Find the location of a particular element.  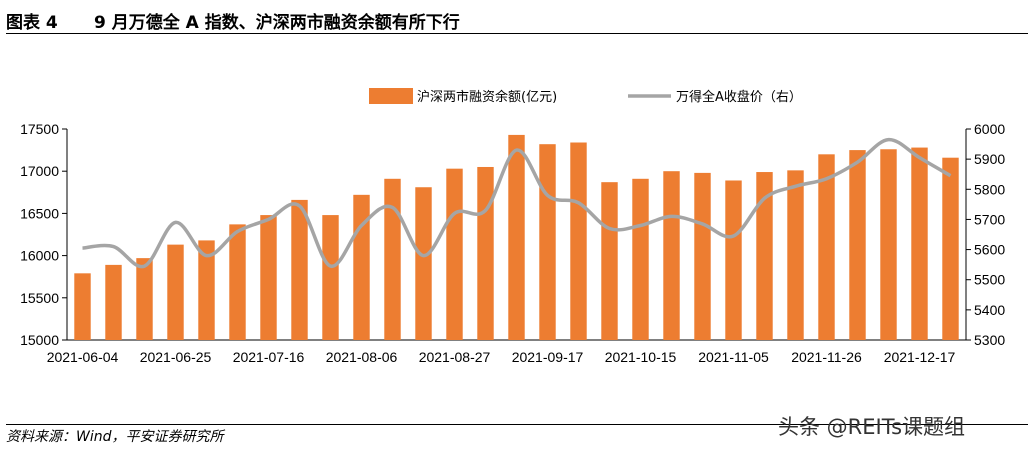

x-tick-label: 2021-11-26 is located at coordinates (826, 357).